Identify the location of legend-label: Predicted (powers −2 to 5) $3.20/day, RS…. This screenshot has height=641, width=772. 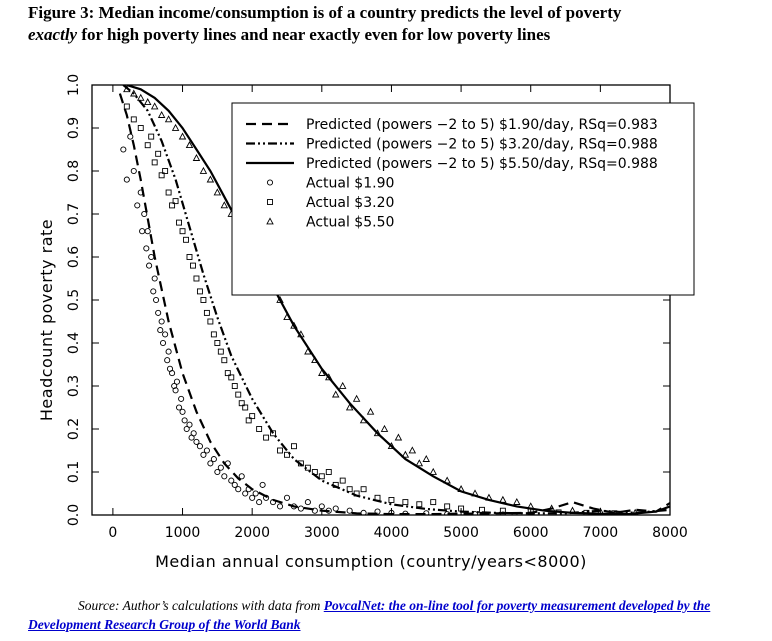
(482, 145).